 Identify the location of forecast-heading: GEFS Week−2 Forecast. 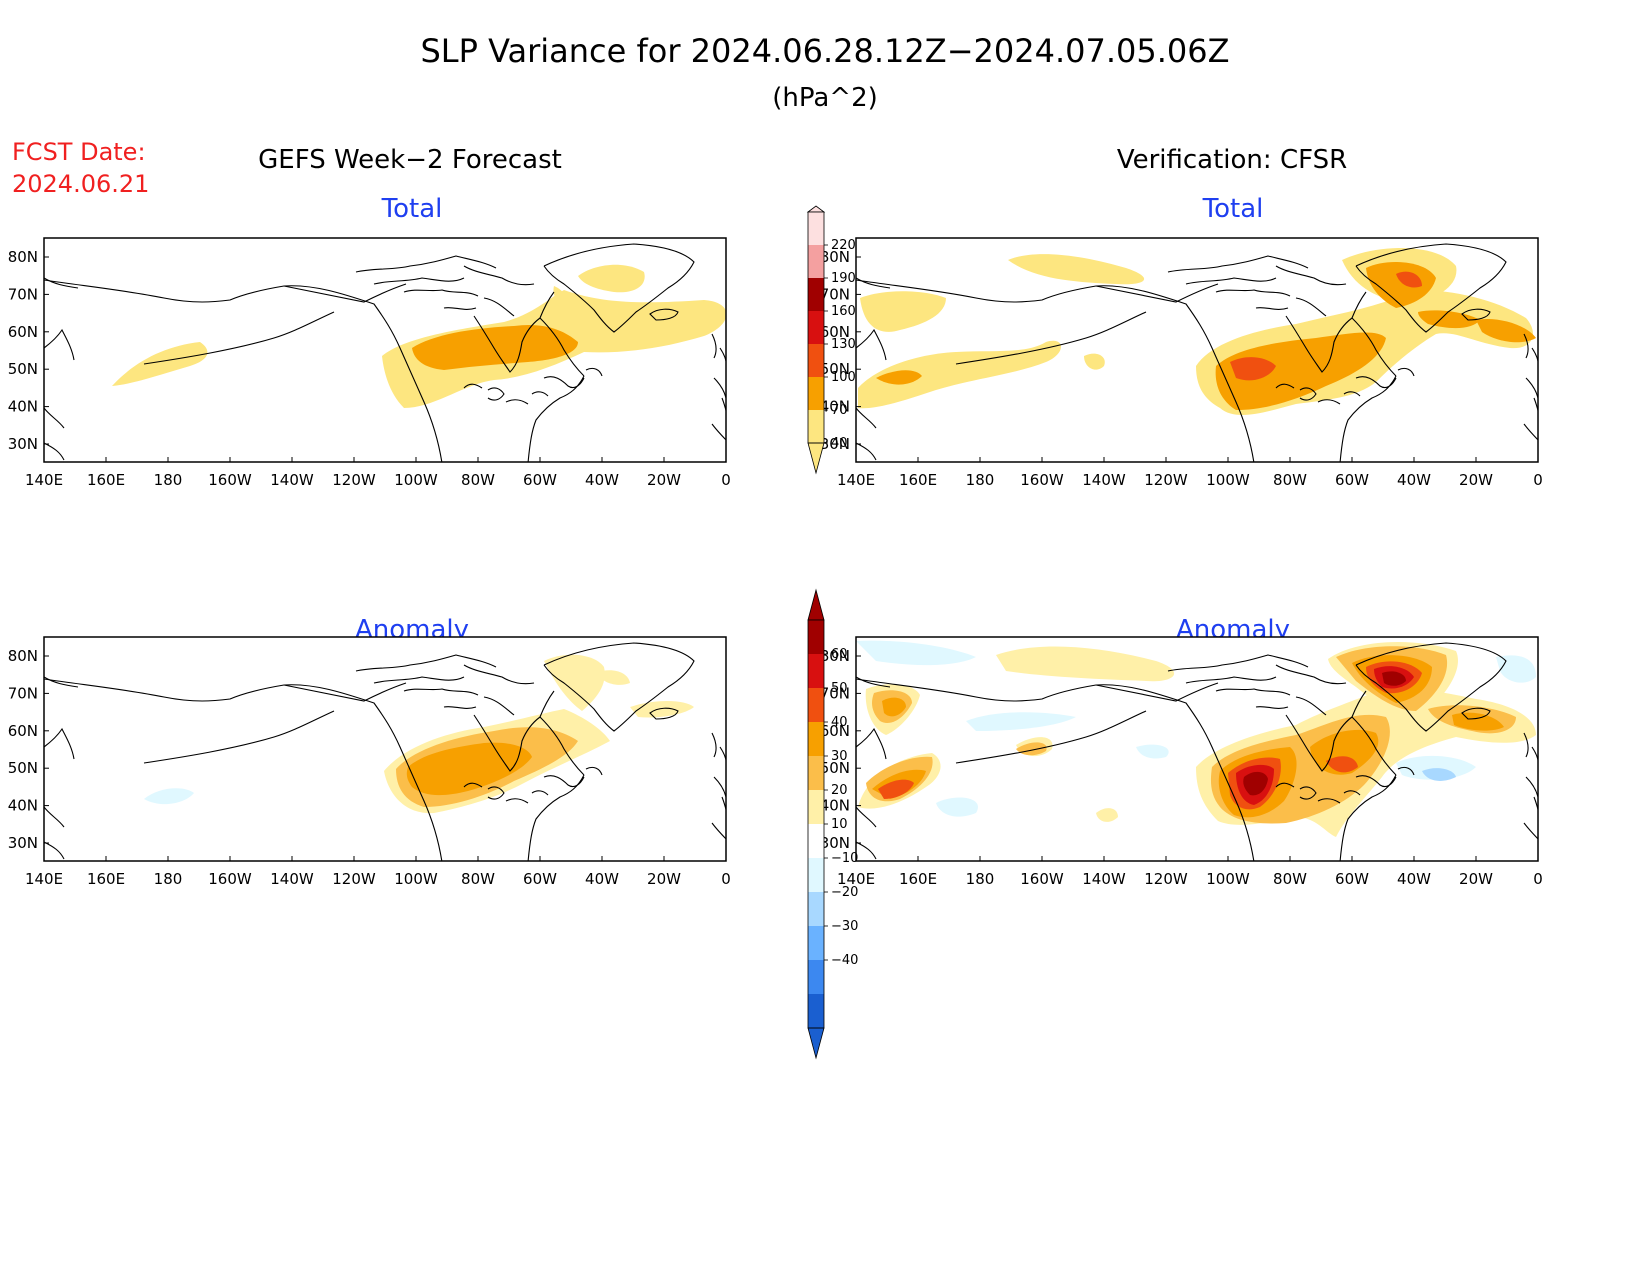
(410, 160).